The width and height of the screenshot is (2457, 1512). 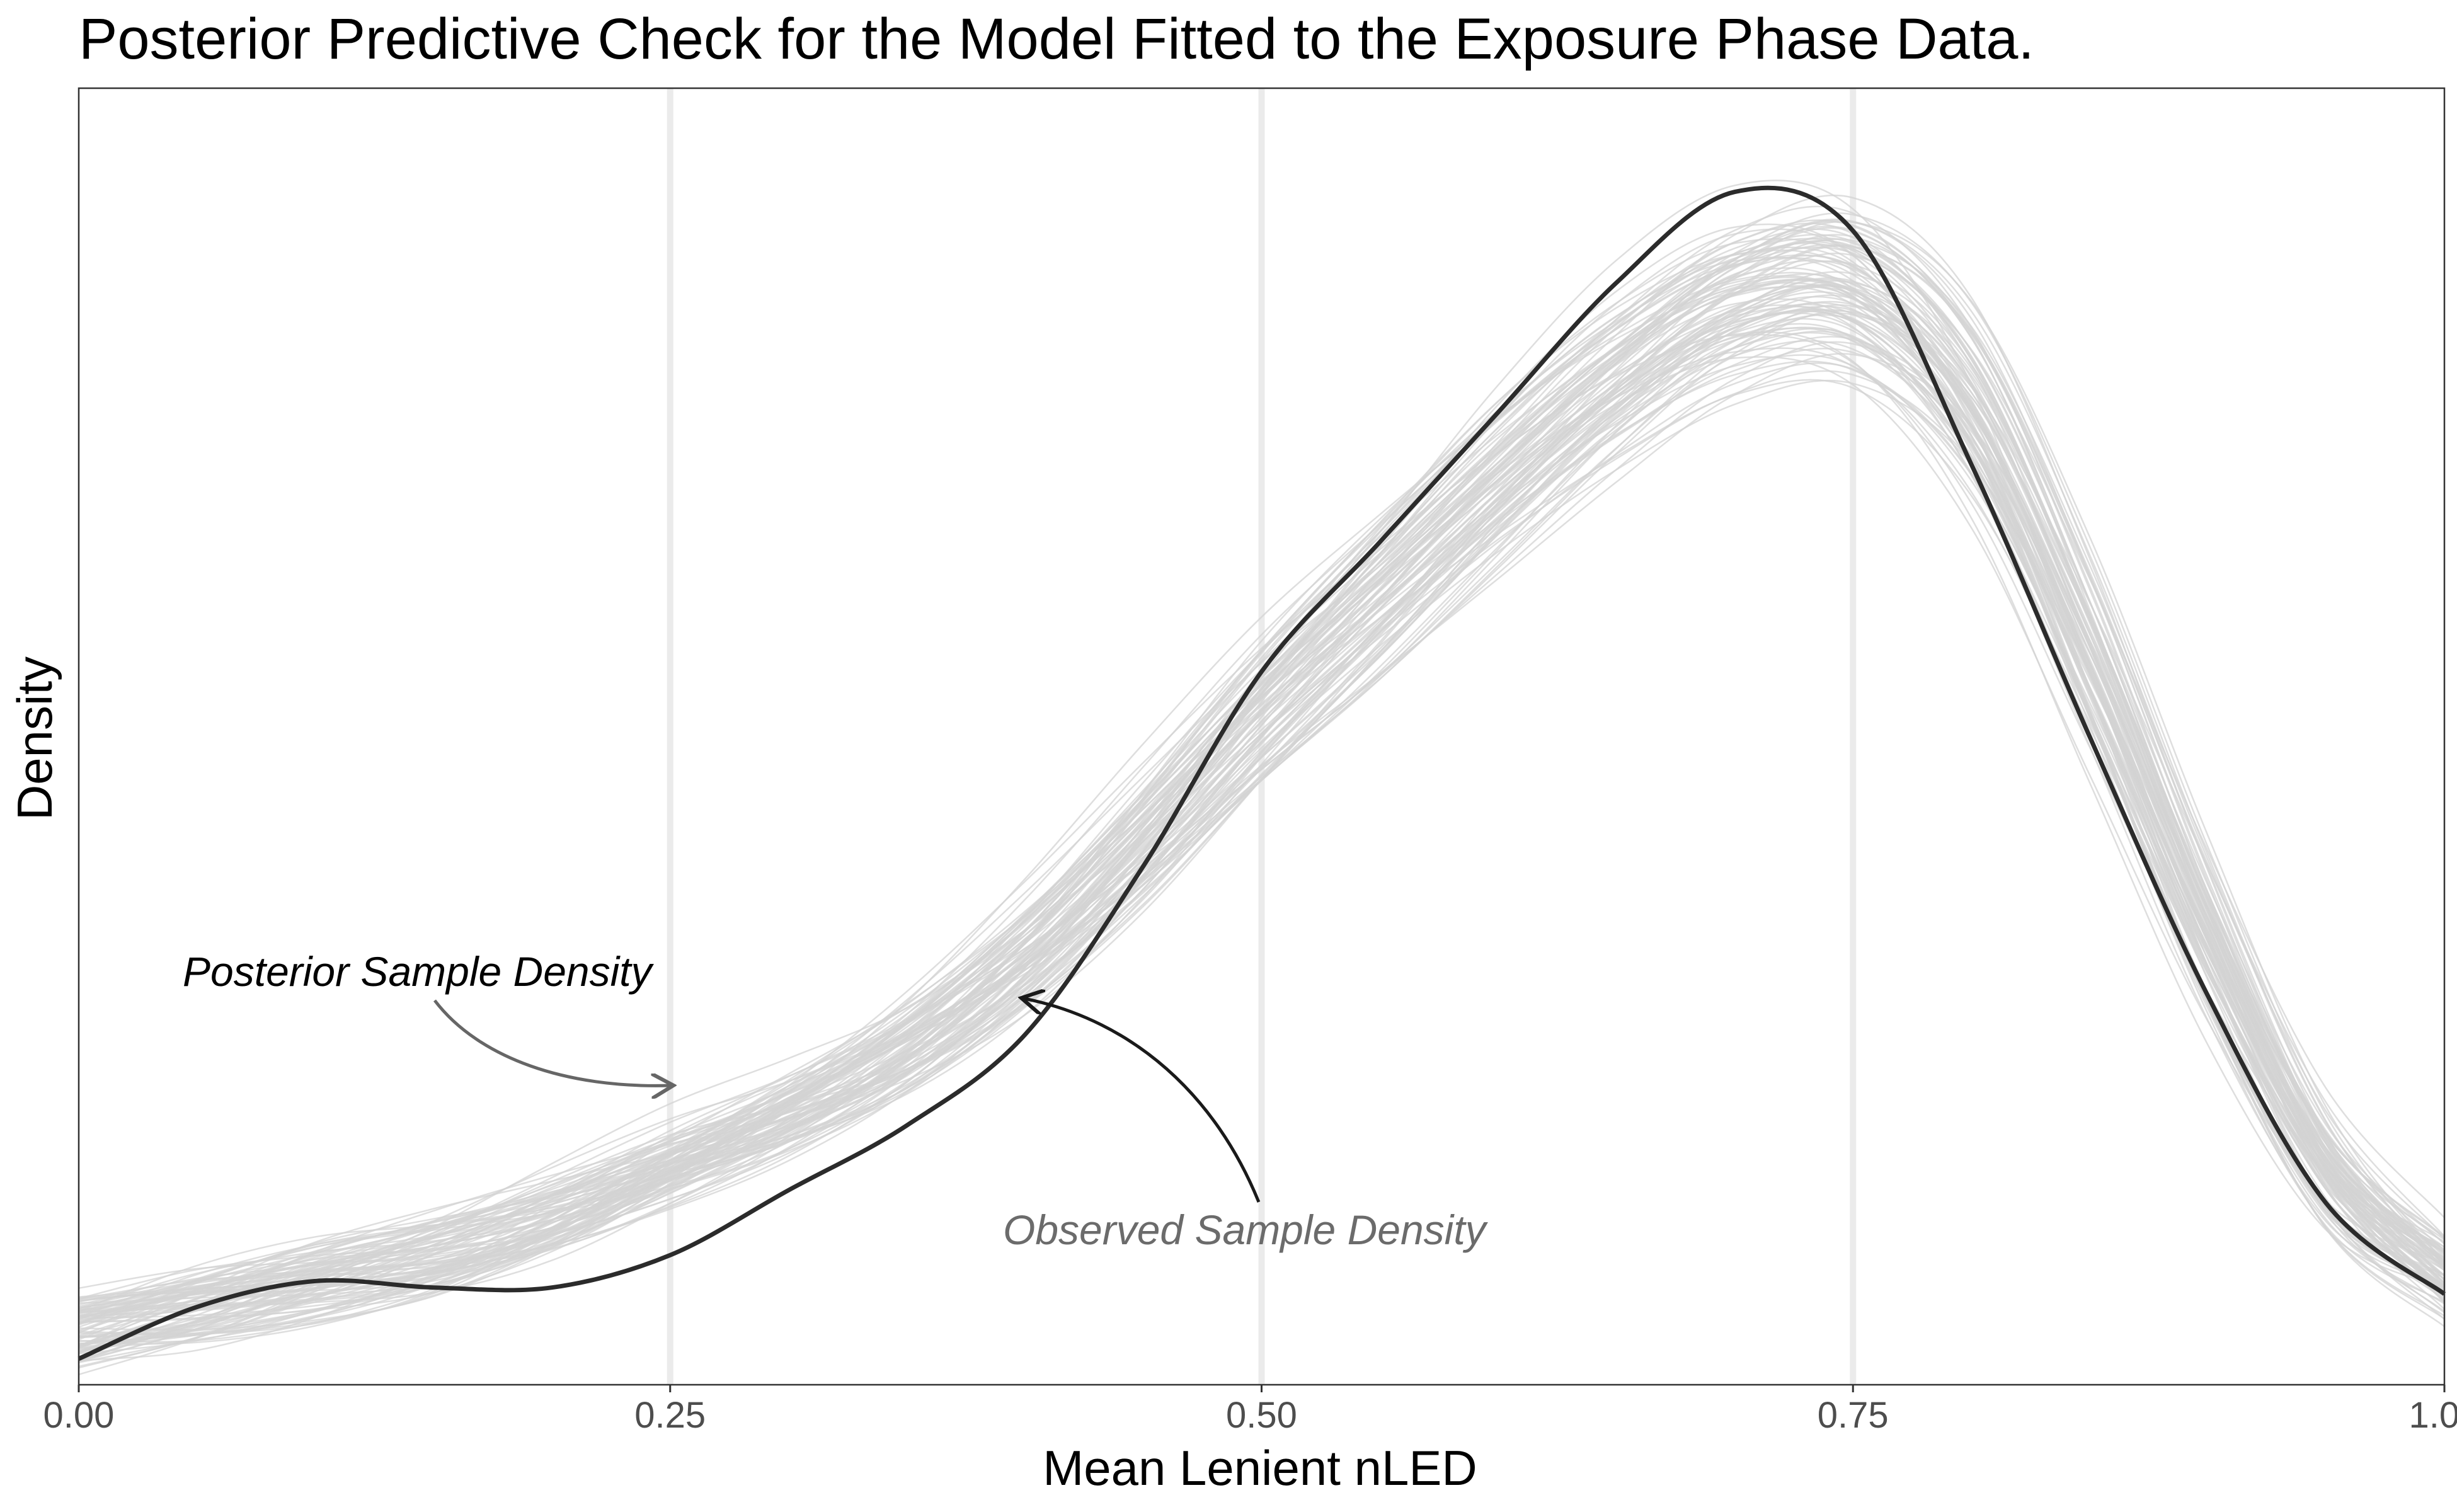 I want to click on y-axis-title: Density, so click(x=34, y=738).